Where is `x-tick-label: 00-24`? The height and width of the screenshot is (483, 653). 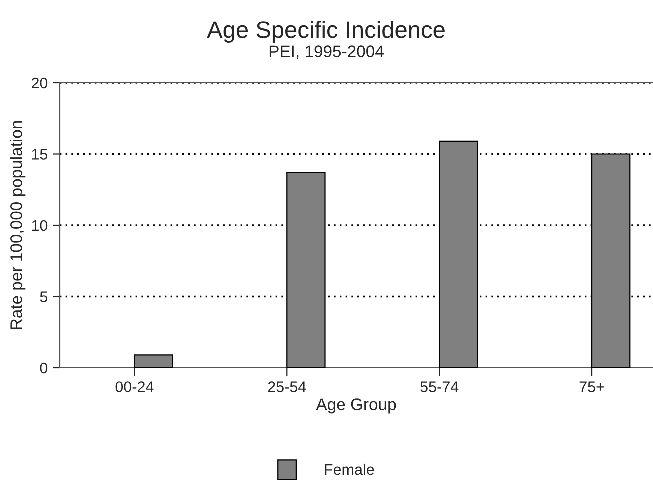
x-tick-label: 00-24 is located at coordinates (135, 387).